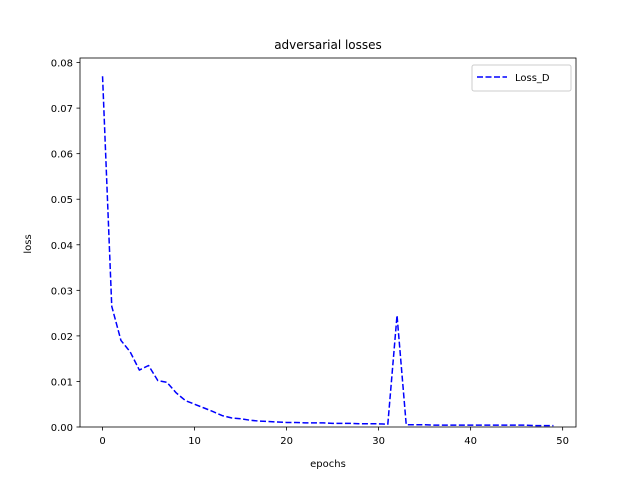  Describe the element at coordinates (470, 441) in the screenshot. I see `x-tick-label: 40` at that location.